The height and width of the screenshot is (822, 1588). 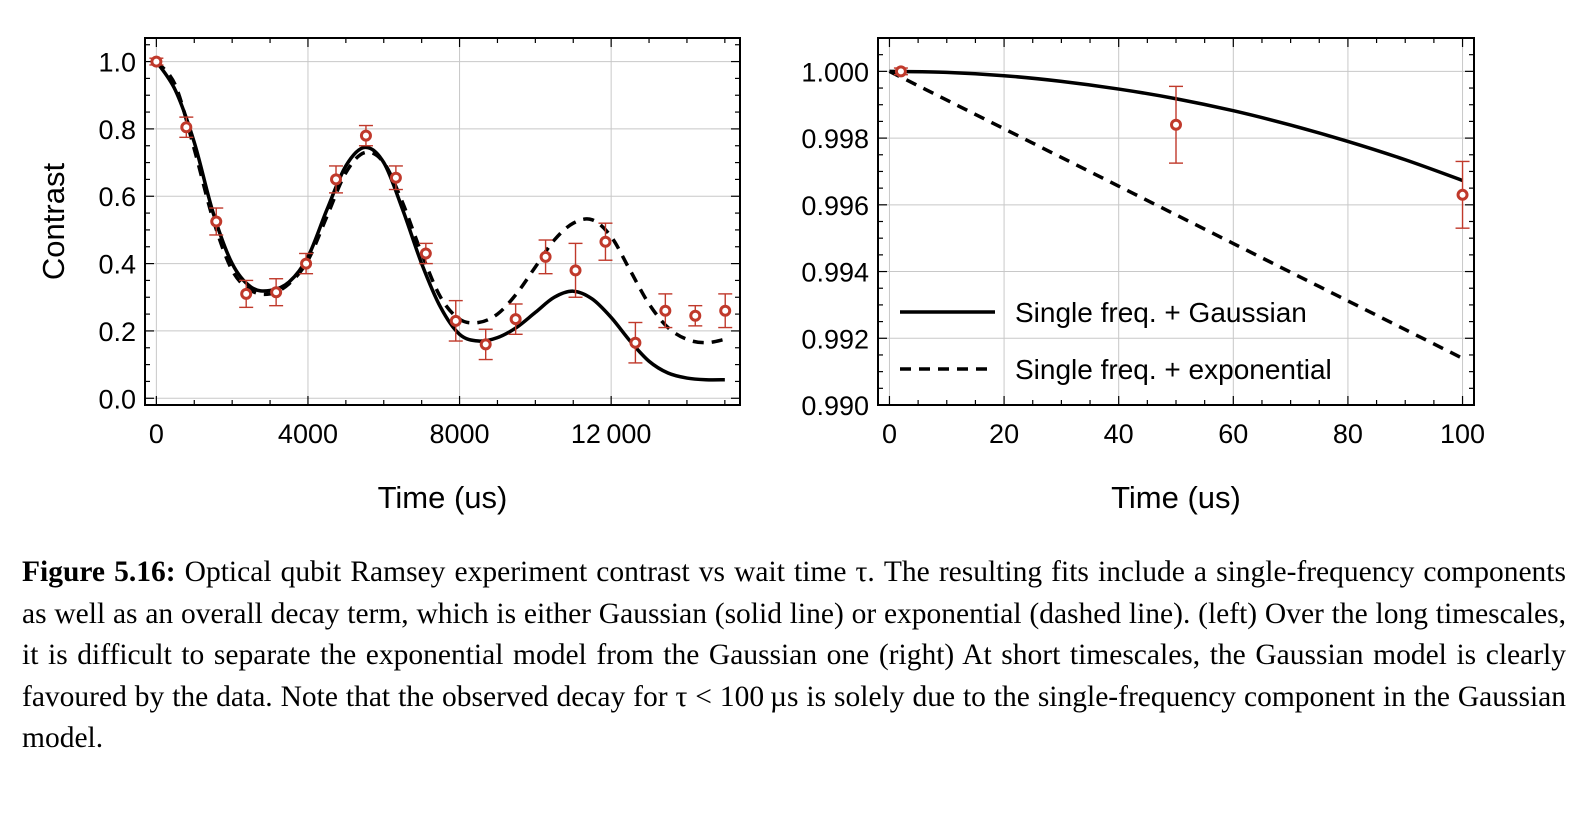 I want to click on y-axis-title: Contrast, so click(x=53, y=222).